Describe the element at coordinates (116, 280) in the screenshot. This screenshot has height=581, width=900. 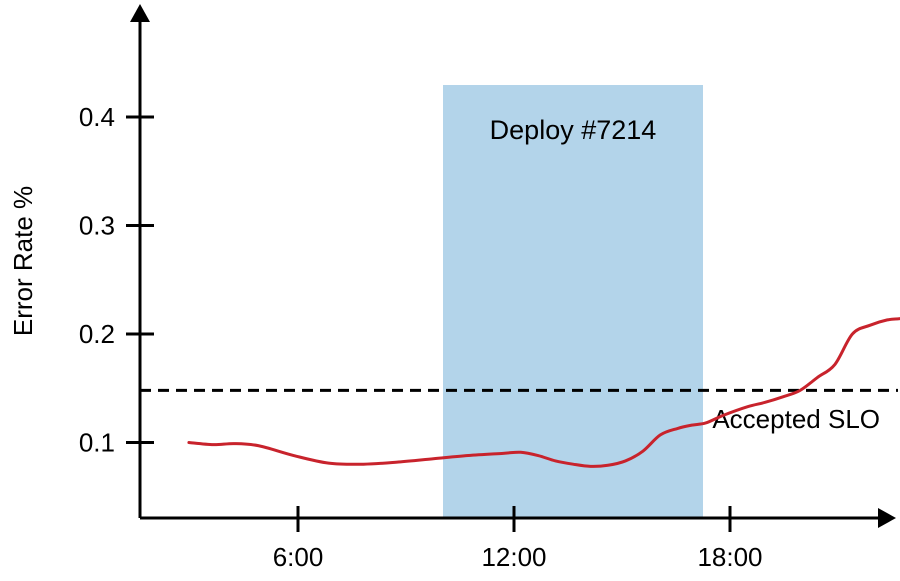
I see `y-axis-ticks: 0.1 0.2 0.3 0.4` at that location.